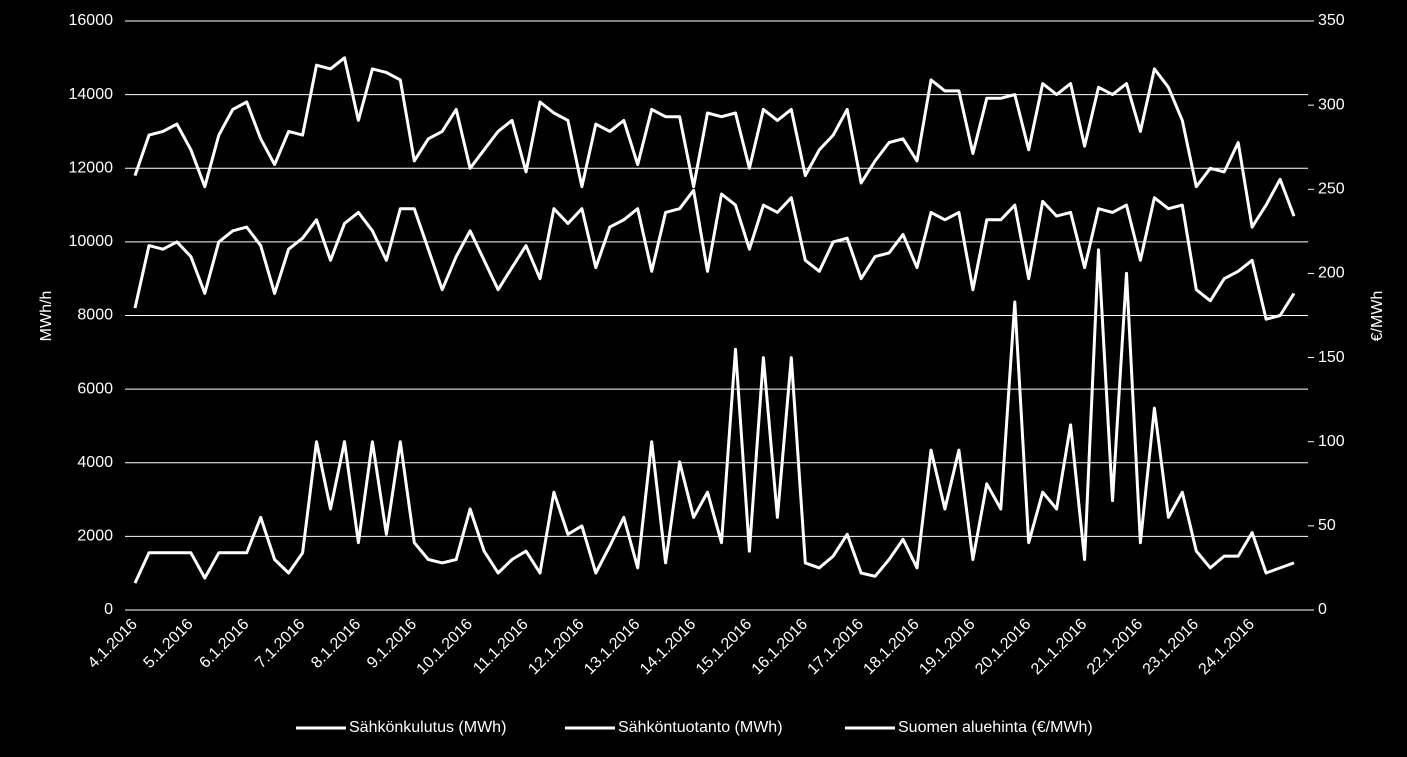 Image resolution: width=1407 pixels, height=757 pixels. What do you see at coordinates (169, 644) in the screenshot?
I see `x-tick-label: 5.1.2016` at bounding box center [169, 644].